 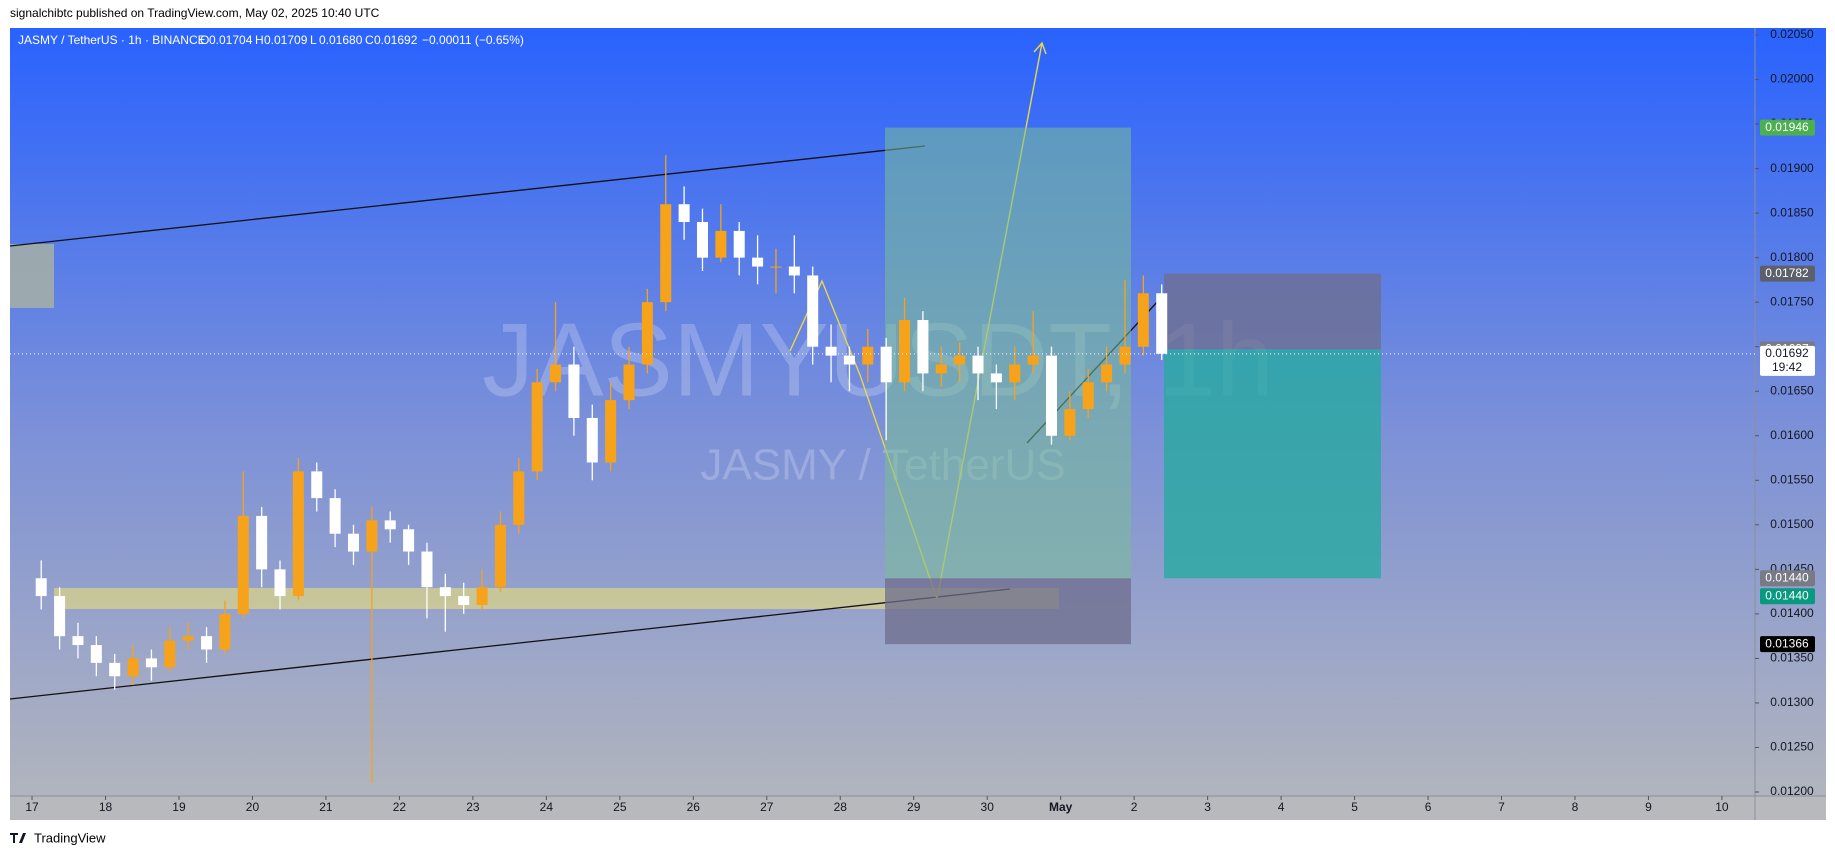 What do you see at coordinates (1792, 301) in the screenshot?
I see `y-tick-label: 0.01750` at bounding box center [1792, 301].